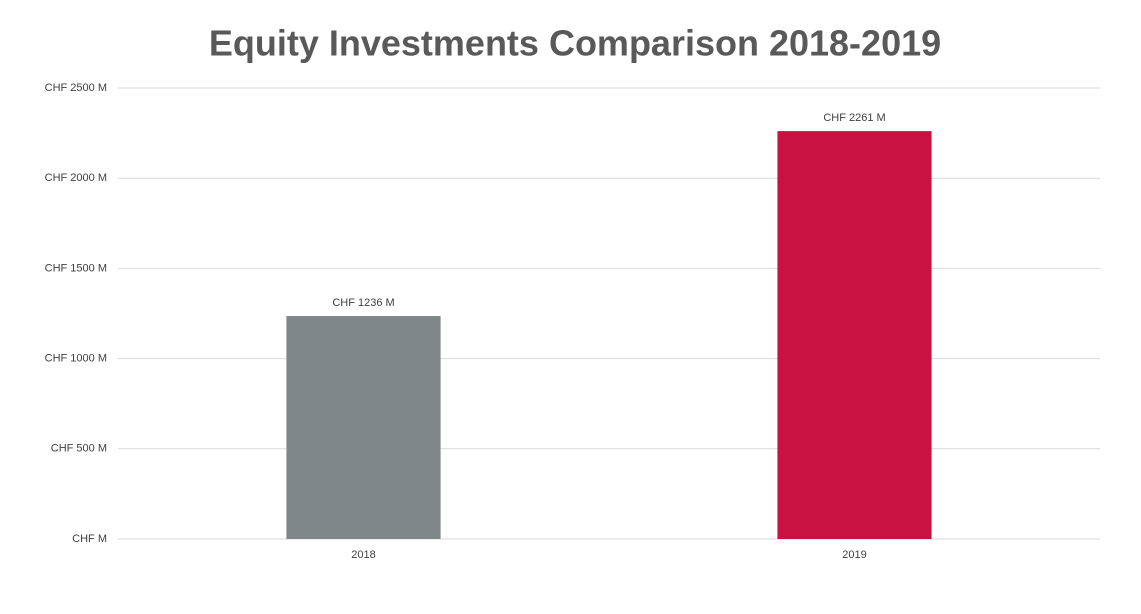 The height and width of the screenshot is (614, 1141). Describe the element at coordinates (854, 555) in the screenshot. I see `x-tick-label: 2019` at that location.